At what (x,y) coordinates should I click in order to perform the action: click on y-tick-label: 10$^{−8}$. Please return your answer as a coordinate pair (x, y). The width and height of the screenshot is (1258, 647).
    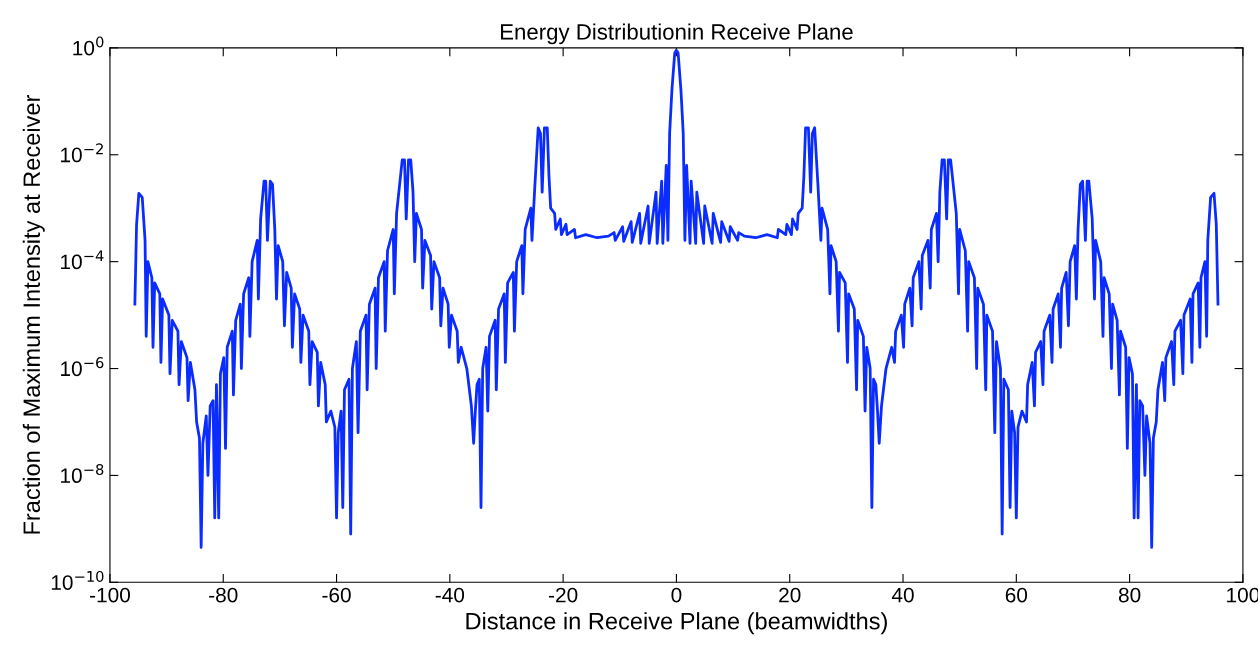
    Looking at the image, I should click on (82, 474).